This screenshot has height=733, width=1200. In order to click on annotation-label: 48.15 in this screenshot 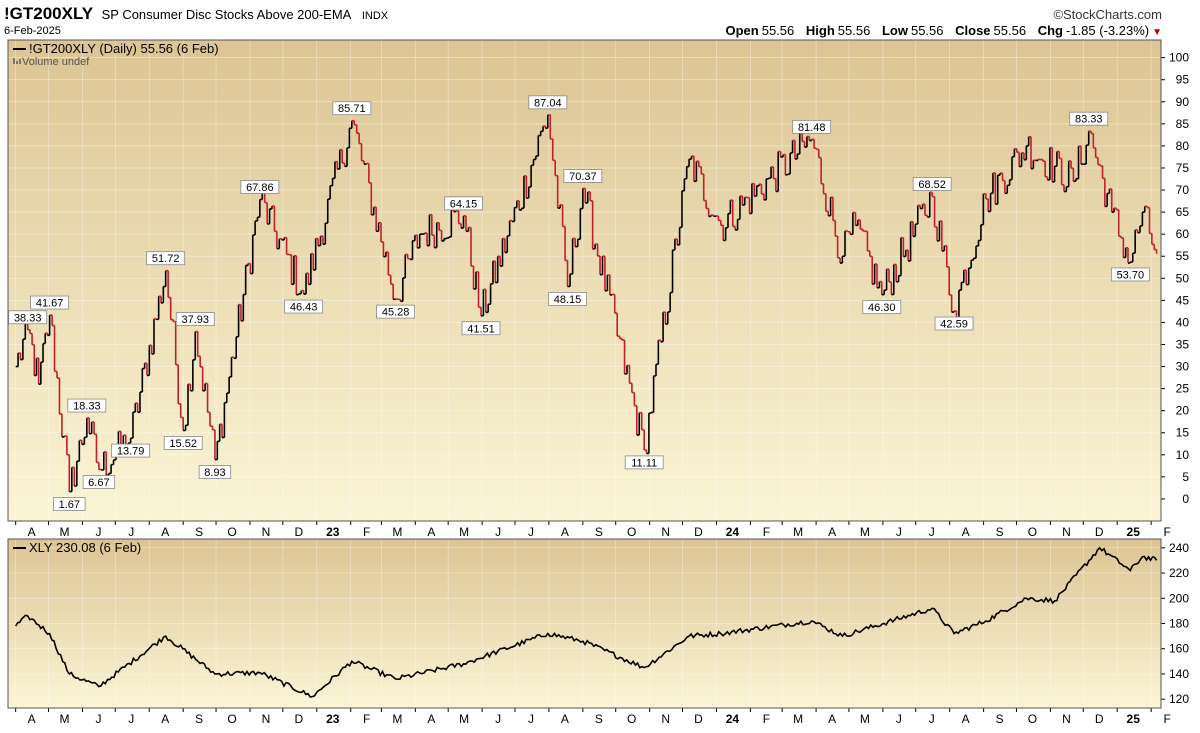, I will do `click(568, 300)`.